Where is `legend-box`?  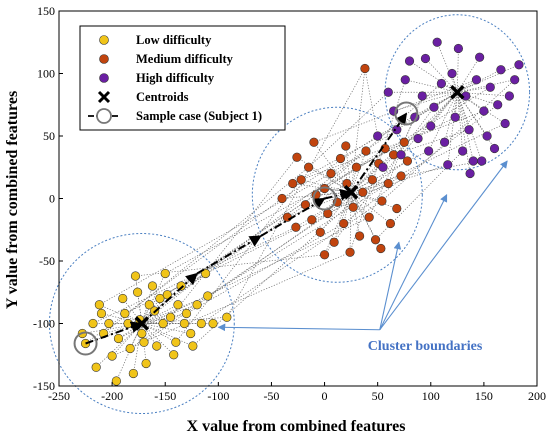 legend-box is located at coordinates (182, 78).